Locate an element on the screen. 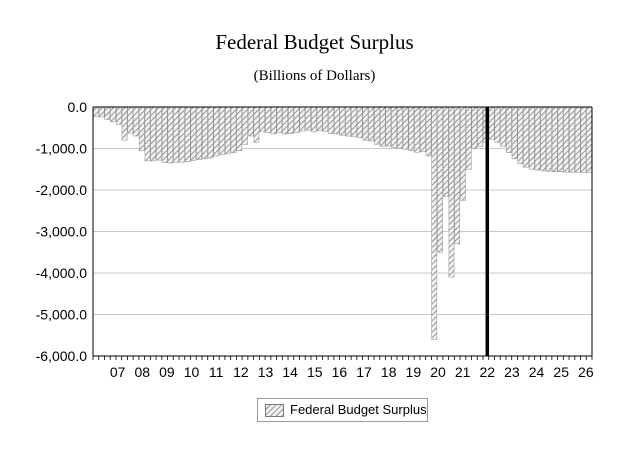 The width and height of the screenshot is (629, 454). x-tick-label: 14 is located at coordinates (290, 372).